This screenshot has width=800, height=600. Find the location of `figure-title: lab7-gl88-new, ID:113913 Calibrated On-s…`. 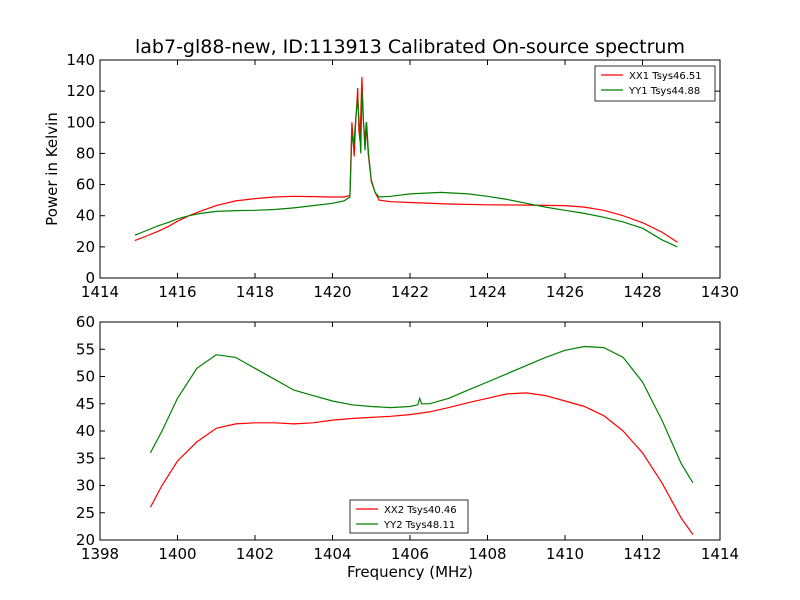

figure-title: lab7-gl88-new, ID:113913 Calibrated On-s… is located at coordinates (410, 47).